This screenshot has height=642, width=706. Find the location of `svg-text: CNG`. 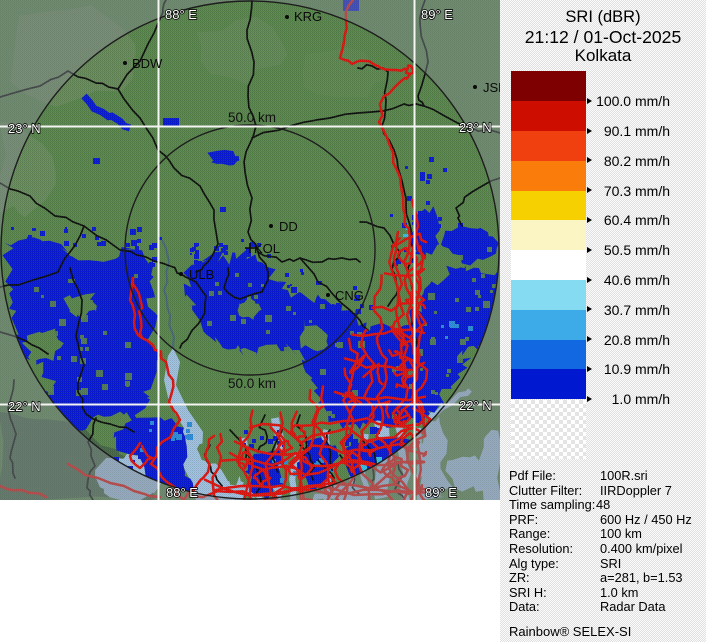

svg-text: CNG is located at coordinates (349, 295).